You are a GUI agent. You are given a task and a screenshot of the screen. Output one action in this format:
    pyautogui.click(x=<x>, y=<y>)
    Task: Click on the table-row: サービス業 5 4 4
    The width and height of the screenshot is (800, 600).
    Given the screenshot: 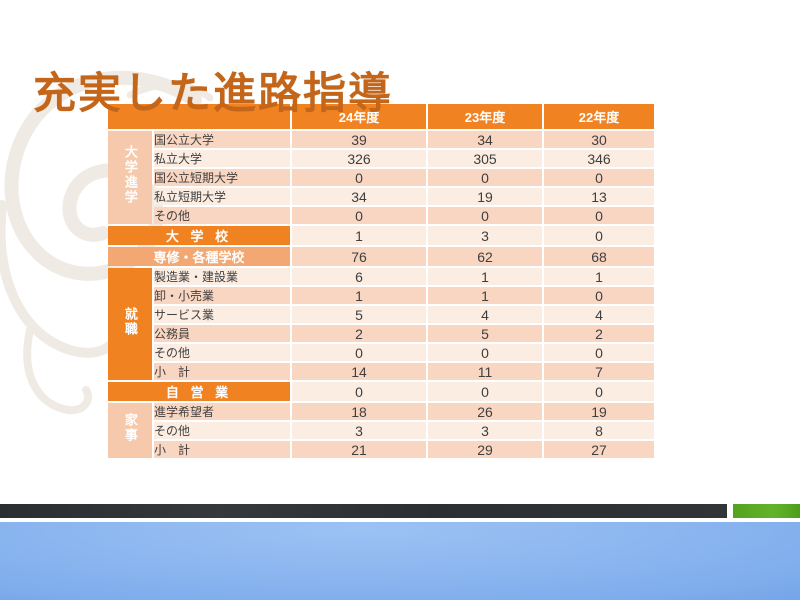 What is the action you would take?
    pyautogui.click(x=381, y=314)
    